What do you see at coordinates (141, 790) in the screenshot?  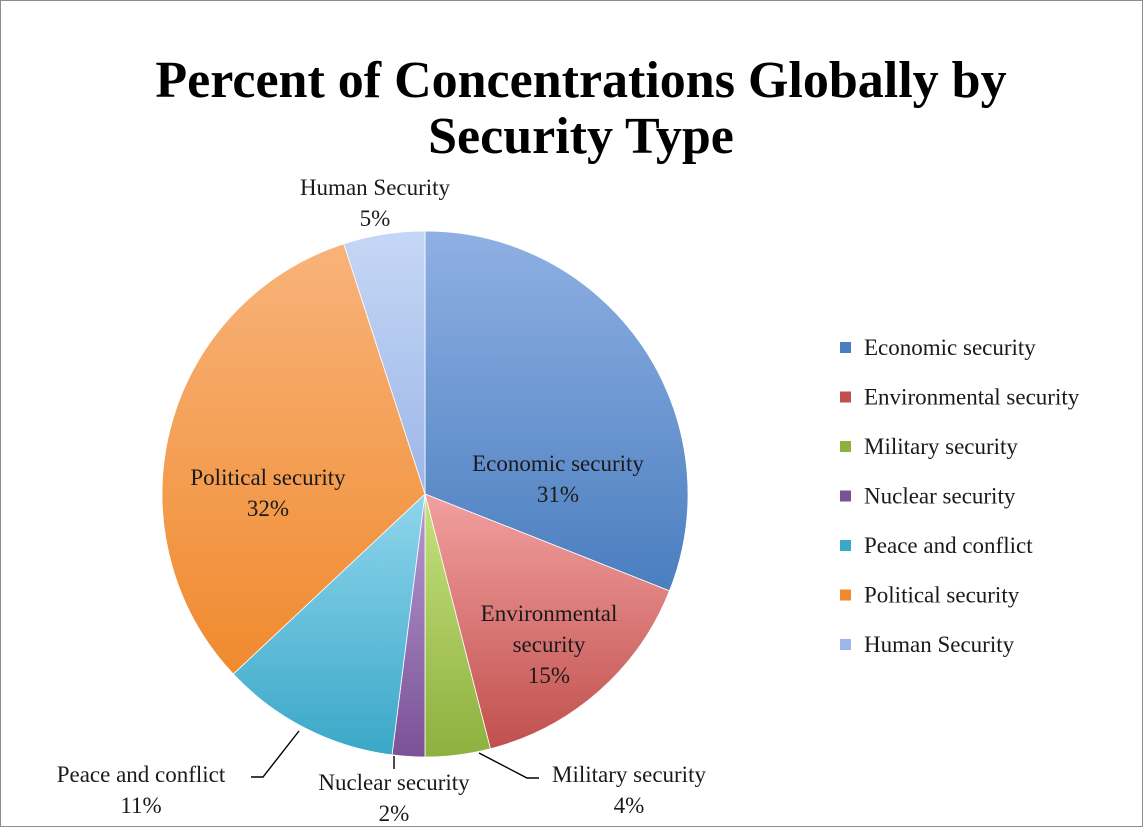 I see `data-label-peace-and-conflict: Peace and conflict 11%` at bounding box center [141, 790].